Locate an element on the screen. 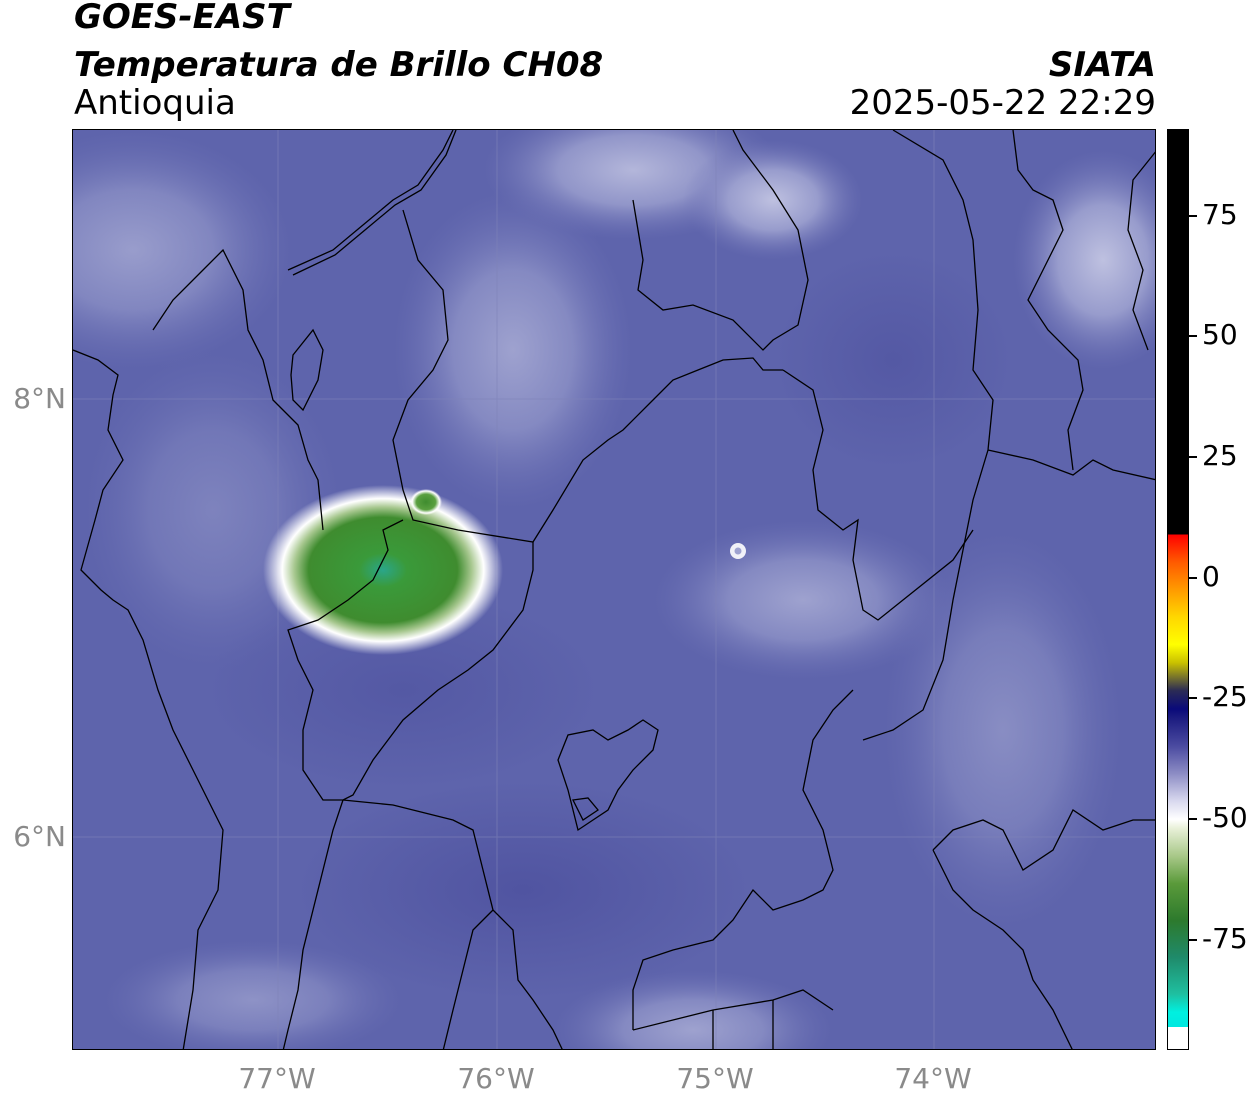  colorbar-tick-50: 50 is located at coordinates (1220, 334).